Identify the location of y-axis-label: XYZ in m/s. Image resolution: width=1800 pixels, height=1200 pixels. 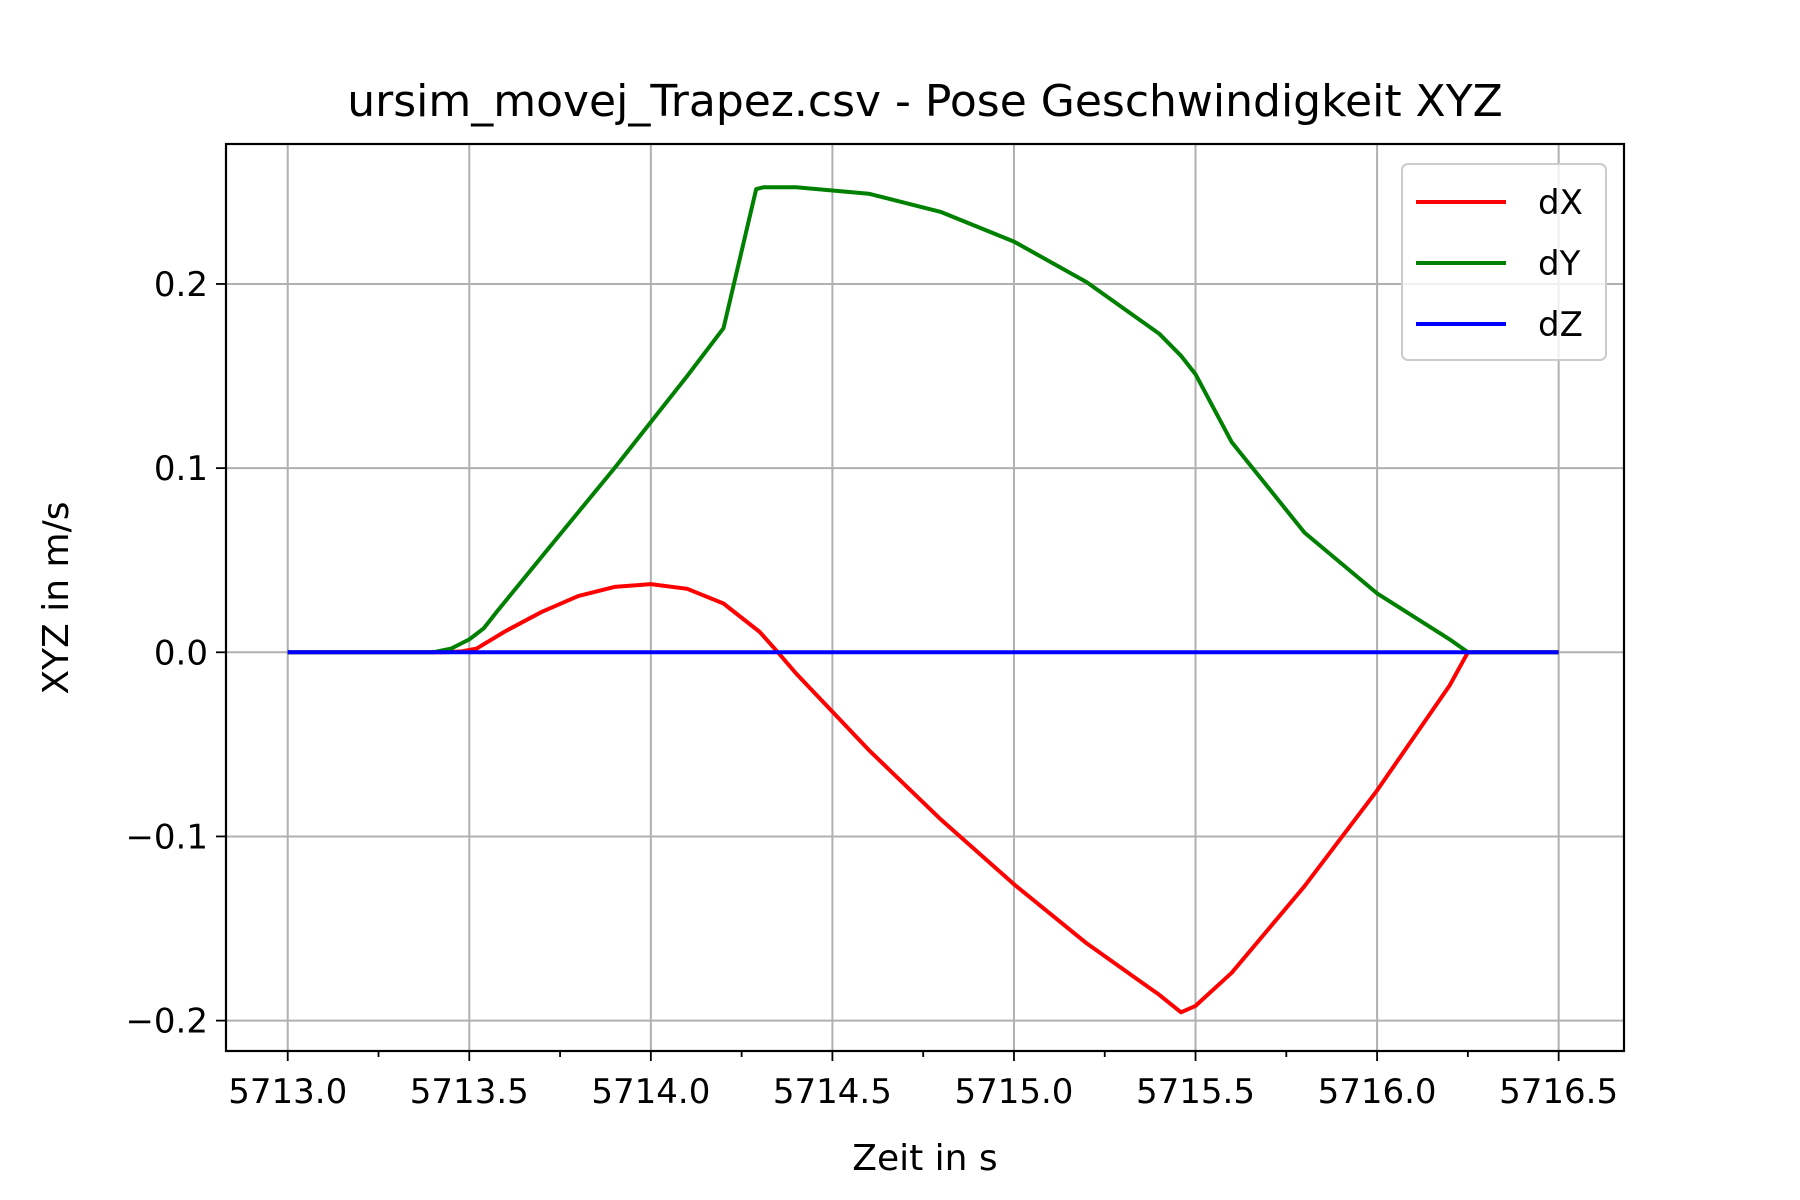
(56, 598).